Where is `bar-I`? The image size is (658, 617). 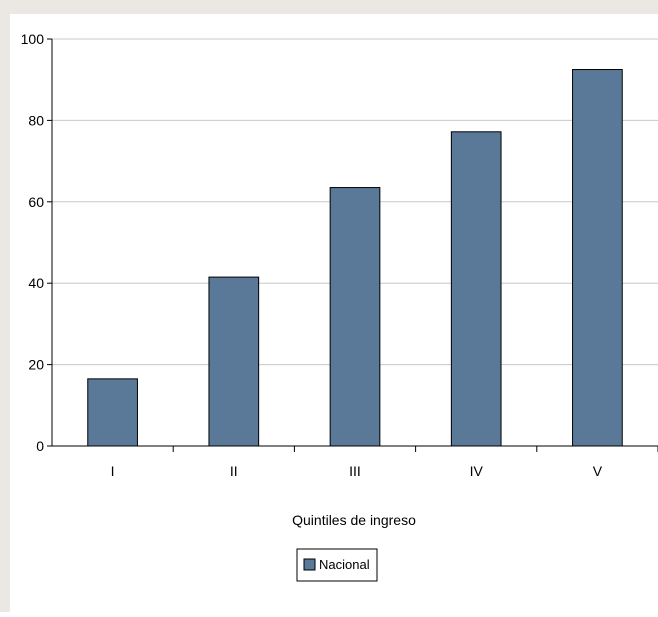 bar-I is located at coordinates (112, 412).